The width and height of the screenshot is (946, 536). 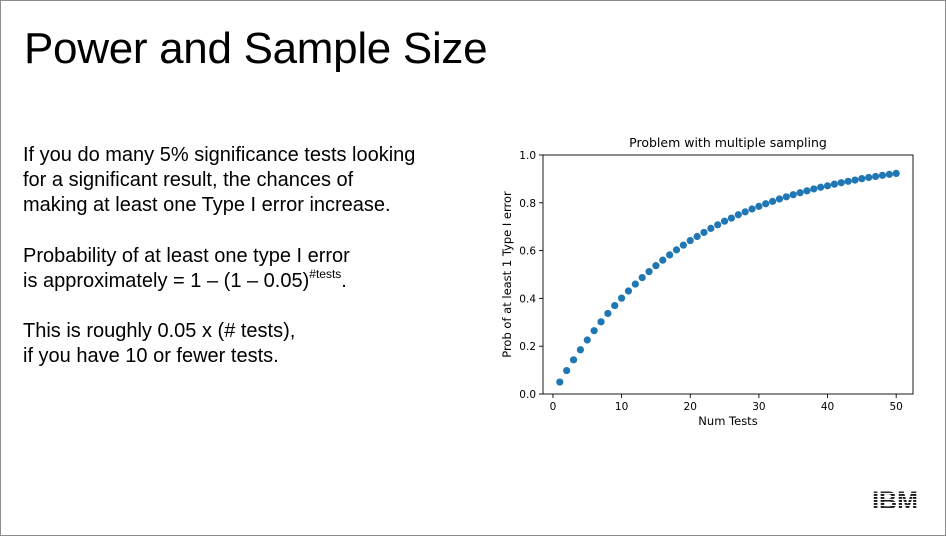 I want to click on x-tick-label: 40, so click(x=827, y=407).